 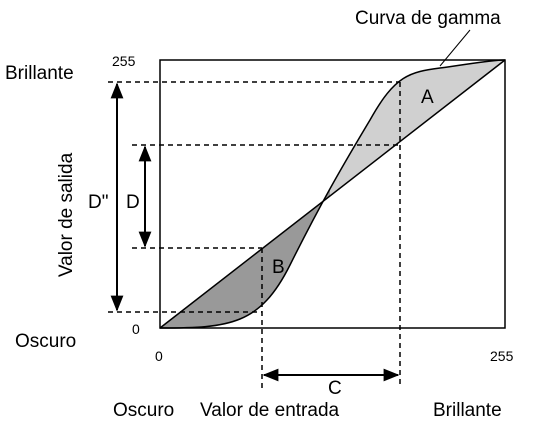 What do you see at coordinates (143, 410) in the screenshot?
I see `x-left-label: Oscuro` at bounding box center [143, 410].